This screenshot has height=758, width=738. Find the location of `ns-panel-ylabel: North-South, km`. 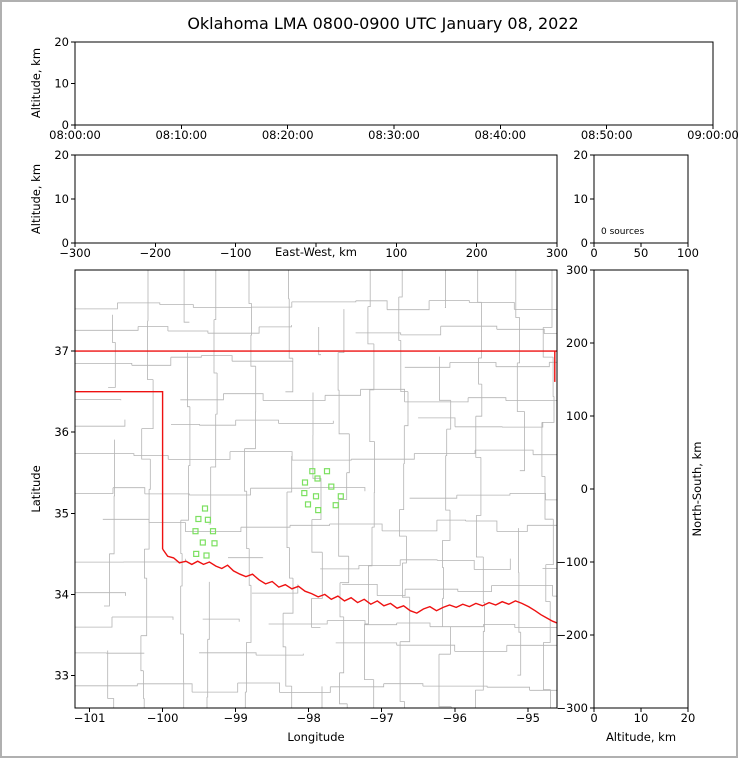

ns-panel-ylabel: North-South, km is located at coordinates (697, 489).